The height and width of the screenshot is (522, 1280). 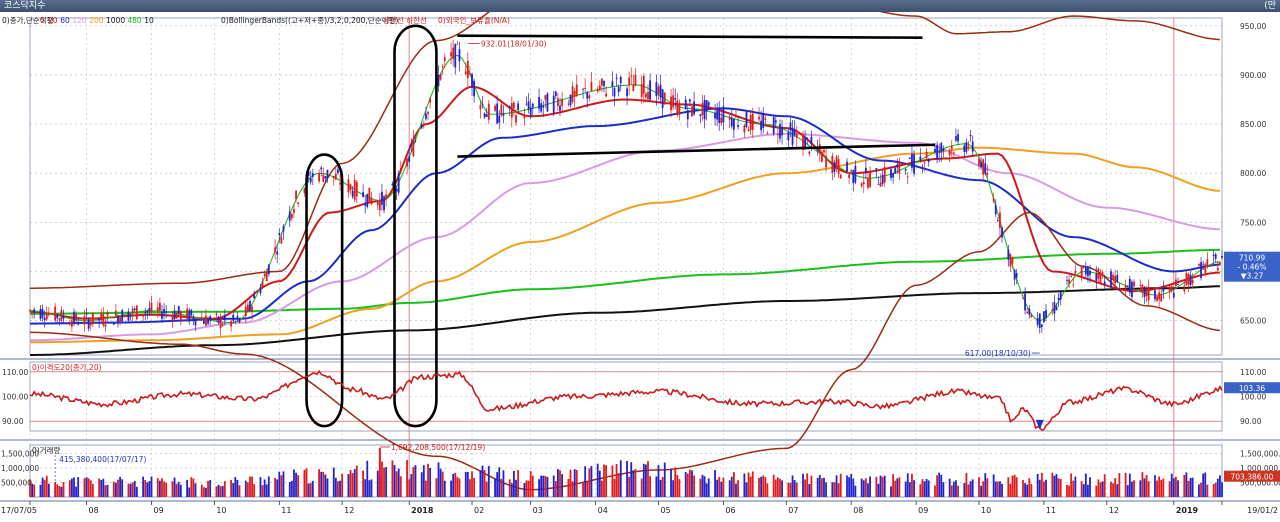 I want to click on x-tick-label: 09, so click(x=159, y=510).